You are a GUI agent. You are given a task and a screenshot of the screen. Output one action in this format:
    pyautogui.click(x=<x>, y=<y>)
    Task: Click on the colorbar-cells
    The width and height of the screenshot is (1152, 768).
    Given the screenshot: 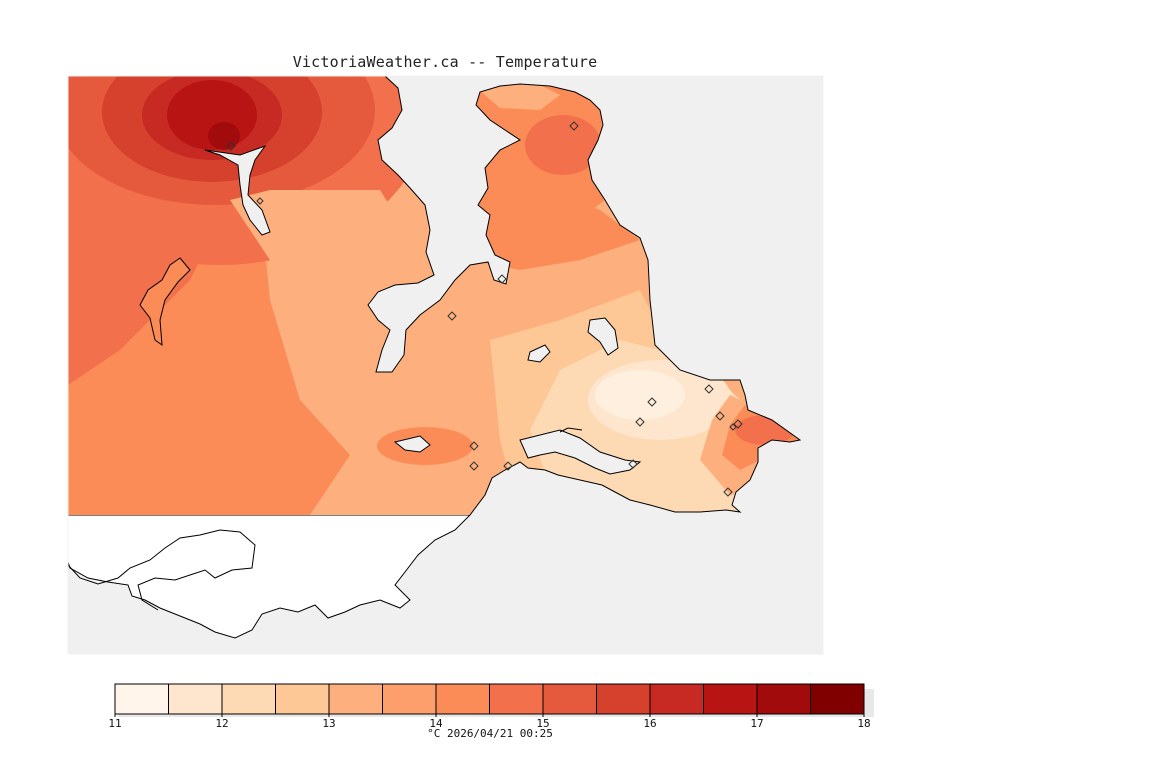 What is the action you would take?
    pyautogui.click(x=489, y=699)
    